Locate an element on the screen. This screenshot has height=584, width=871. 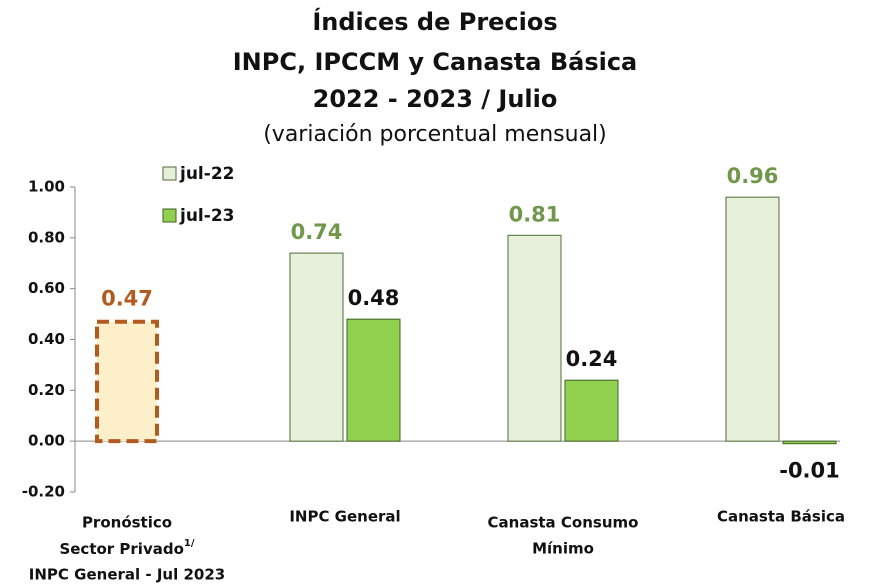
x-tick-label: Sector Privado1/ is located at coordinates (126, 548).